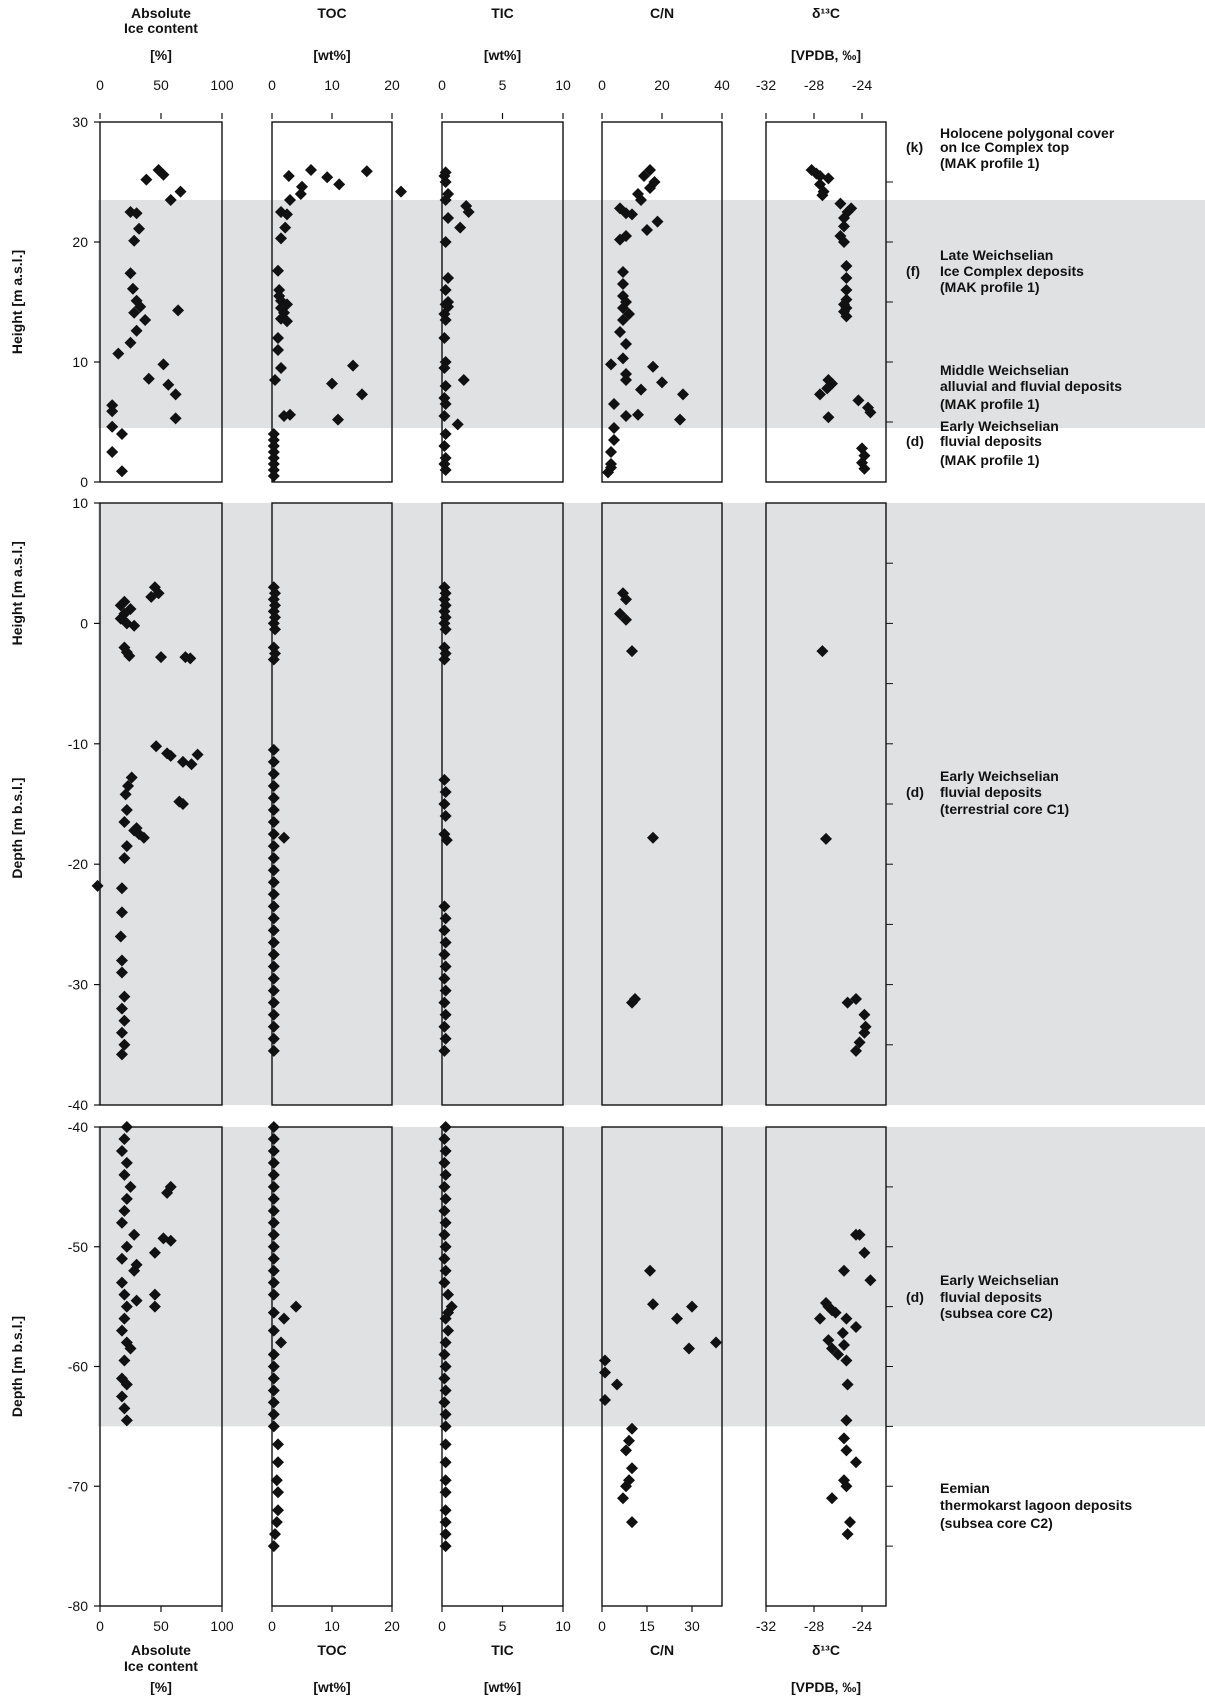 The height and width of the screenshot is (1703, 1205). What do you see at coordinates (17, 302) in the screenshot?
I see `y-axis-title: Height [m a.s.l.]` at bounding box center [17, 302].